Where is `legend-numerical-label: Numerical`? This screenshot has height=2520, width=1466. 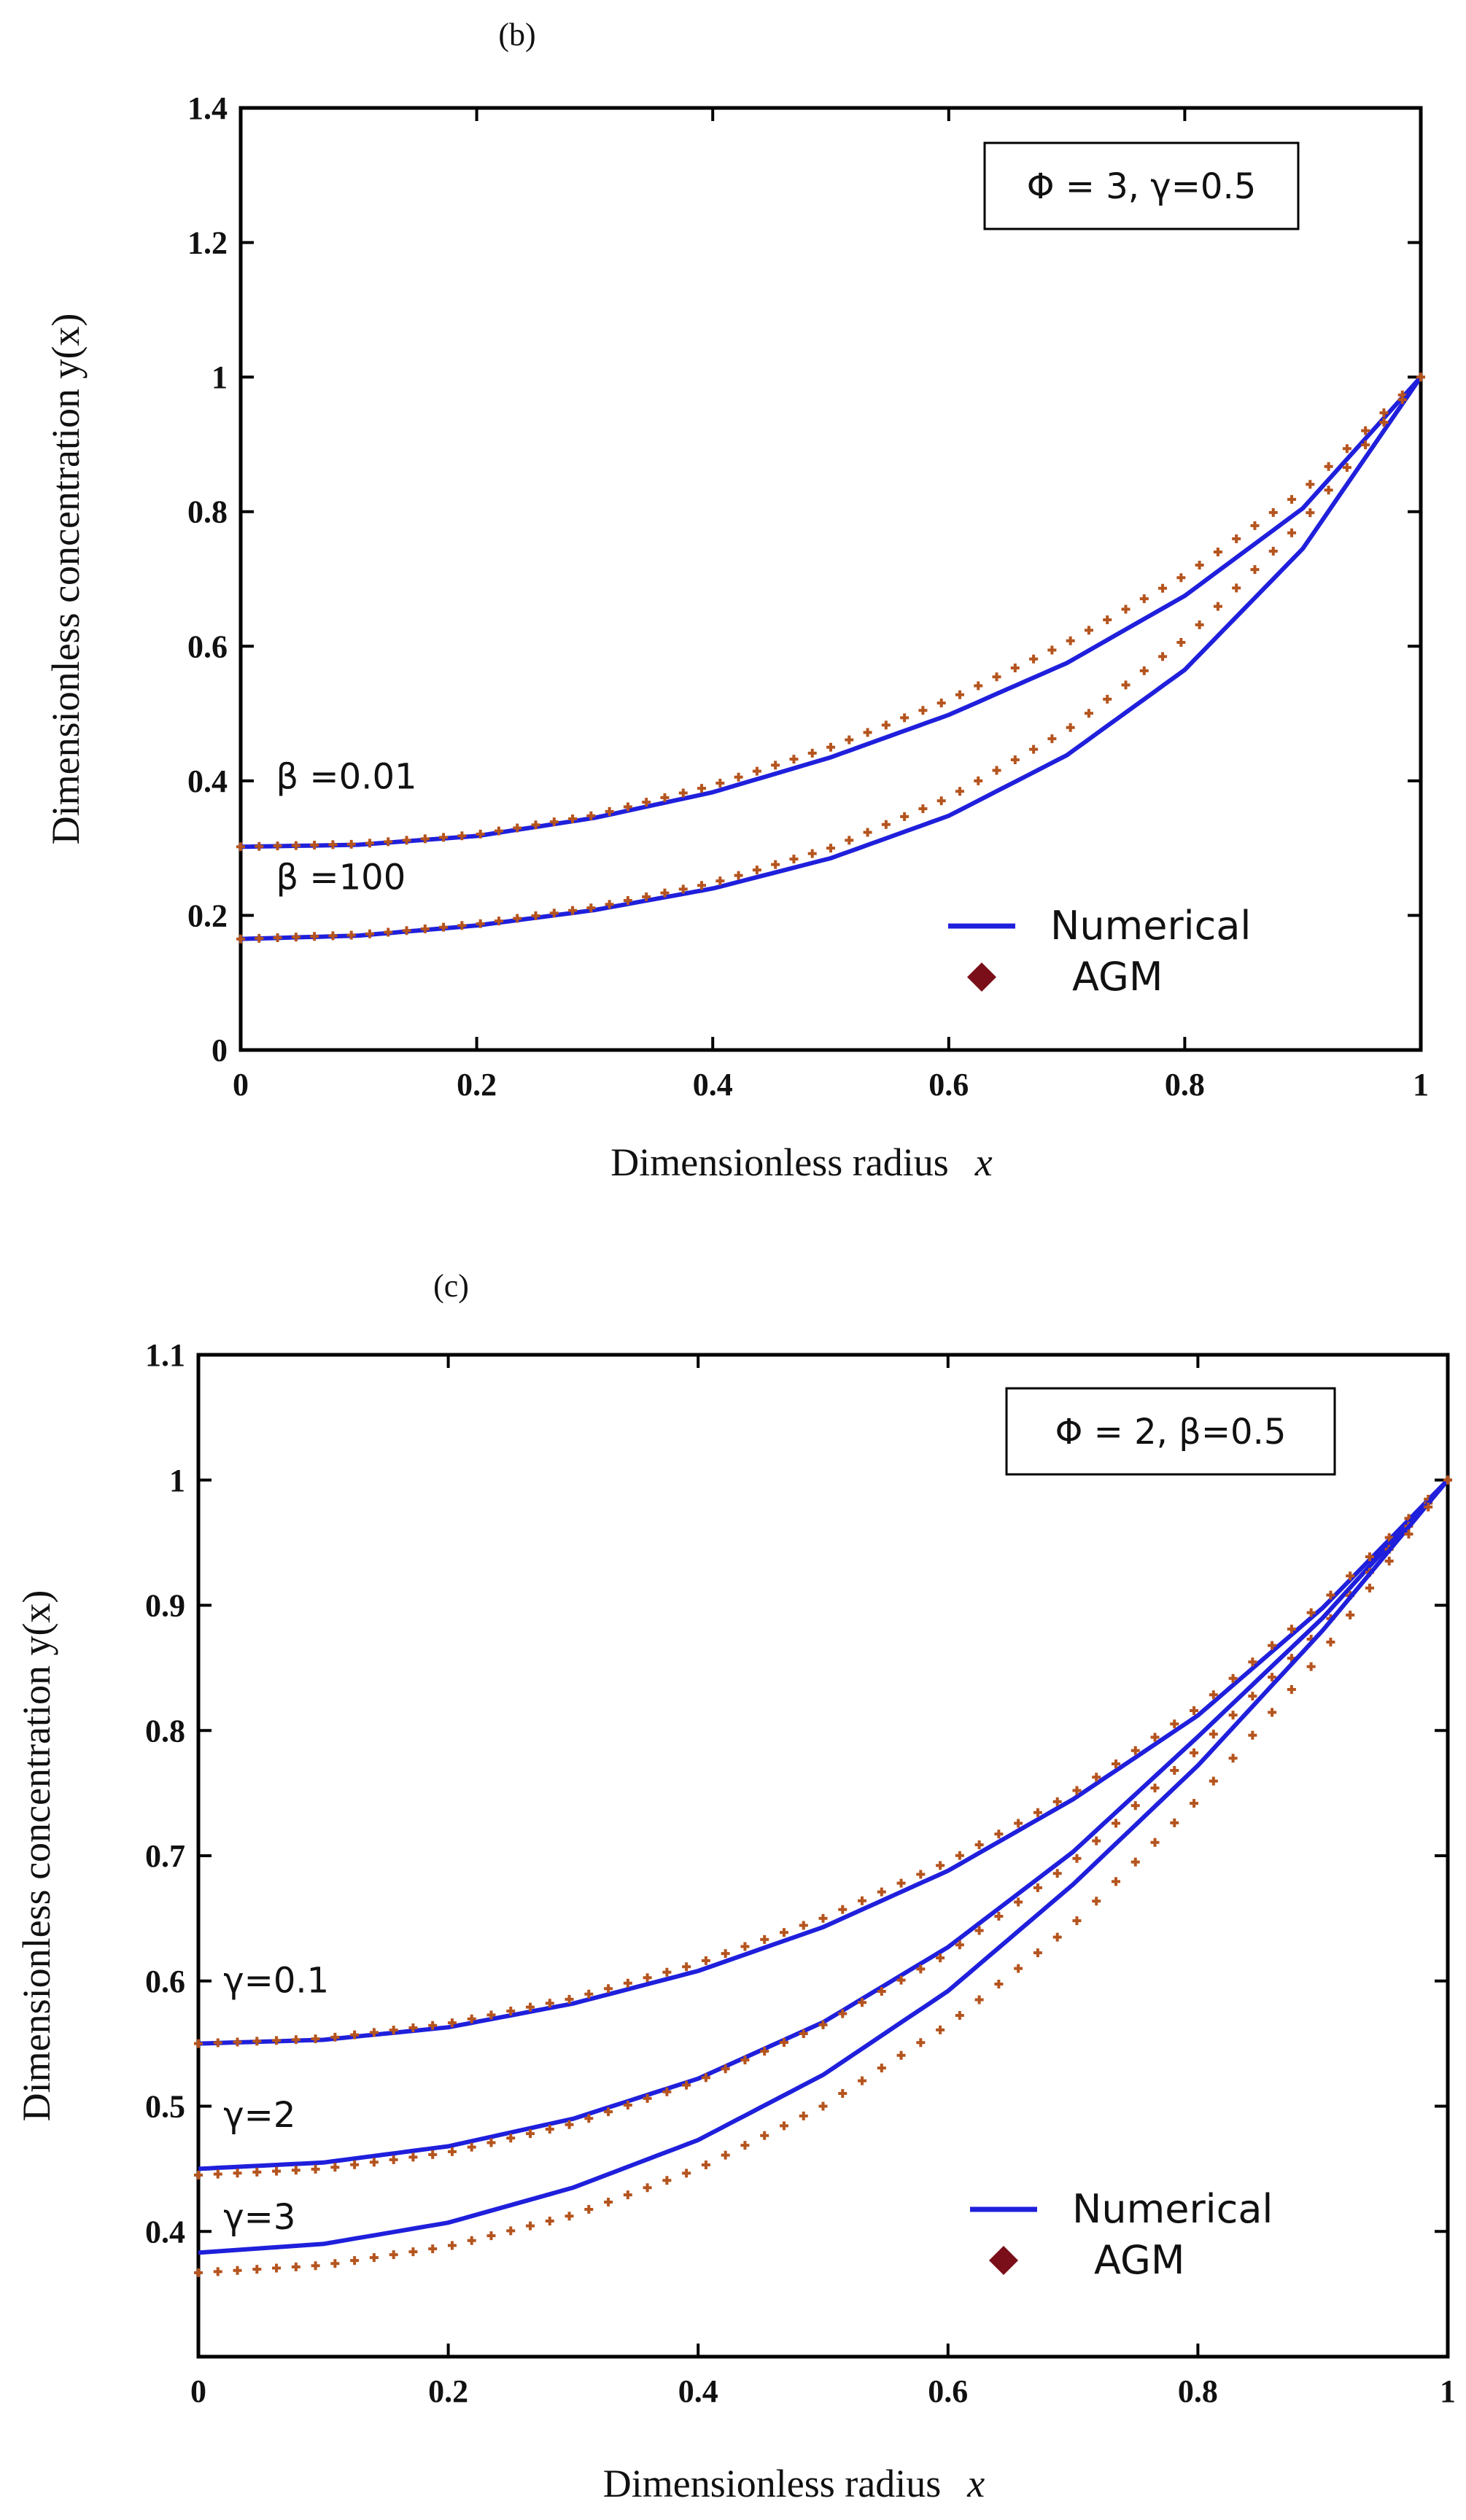
legend-numerical-label: Numerical is located at coordinates (1150, 926).